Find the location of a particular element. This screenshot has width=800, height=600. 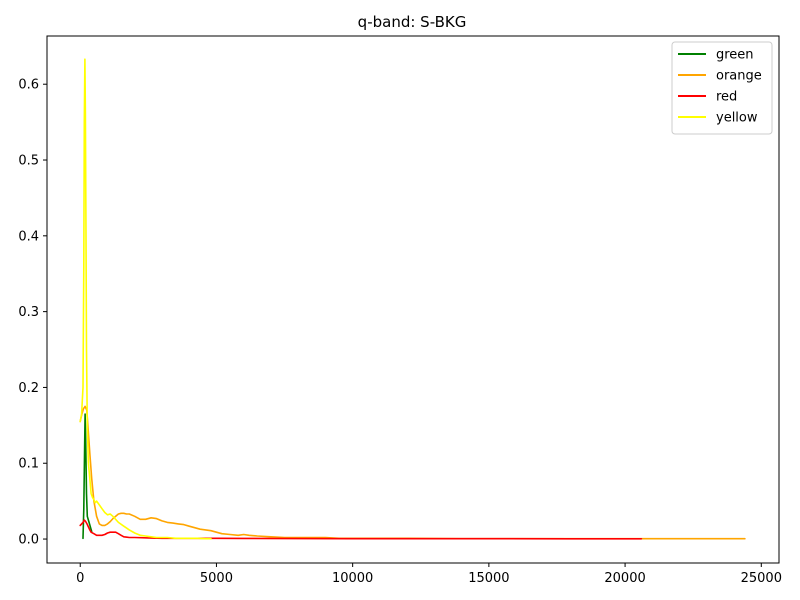

y-tick-label: 0.2 is located at coordinates (28, 388).